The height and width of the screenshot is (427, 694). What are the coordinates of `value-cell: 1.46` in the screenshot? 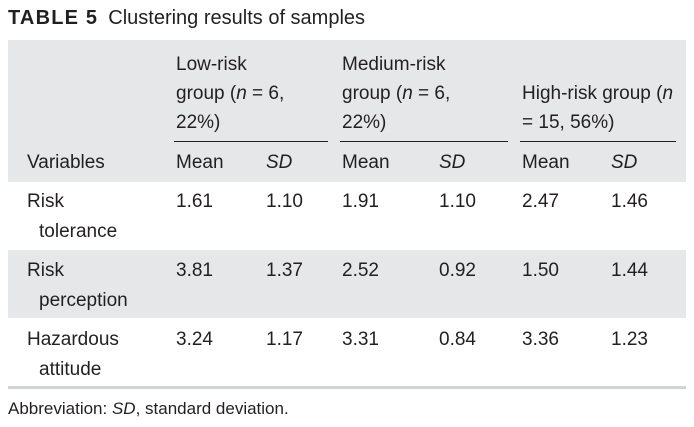 It's located at (629, 201).